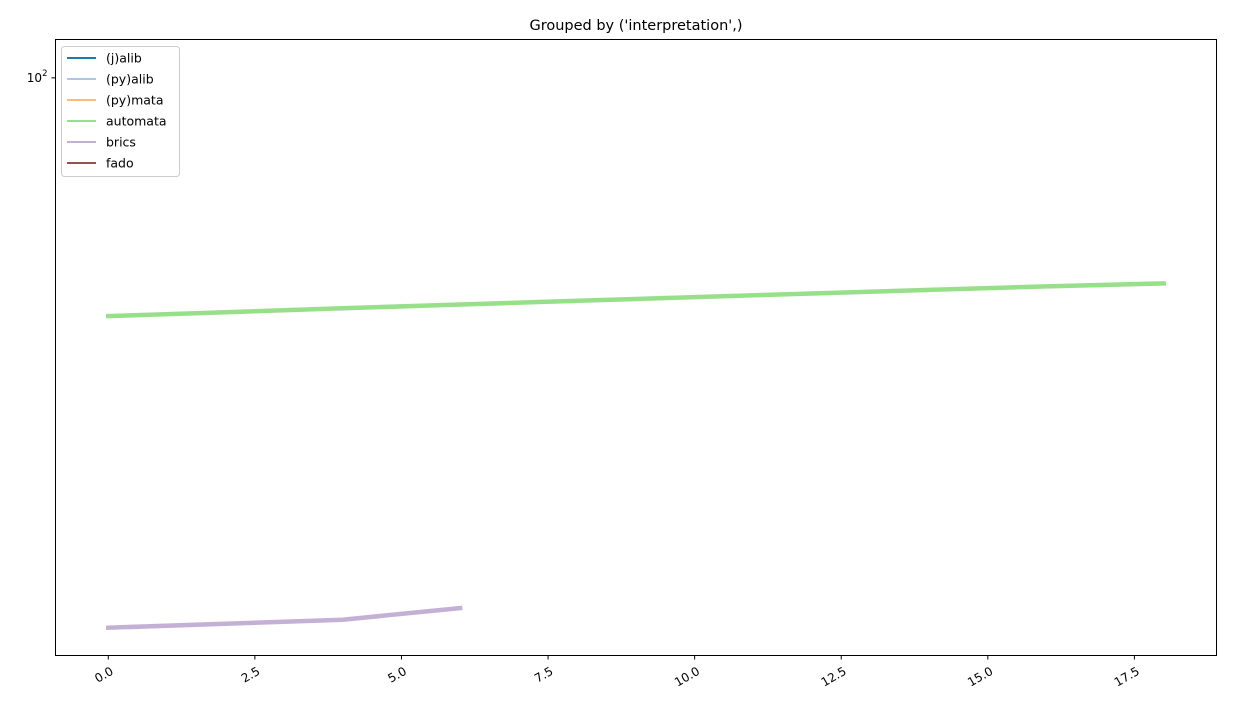  I want to click on x-tick-label: 0.0, so click(104, 675).